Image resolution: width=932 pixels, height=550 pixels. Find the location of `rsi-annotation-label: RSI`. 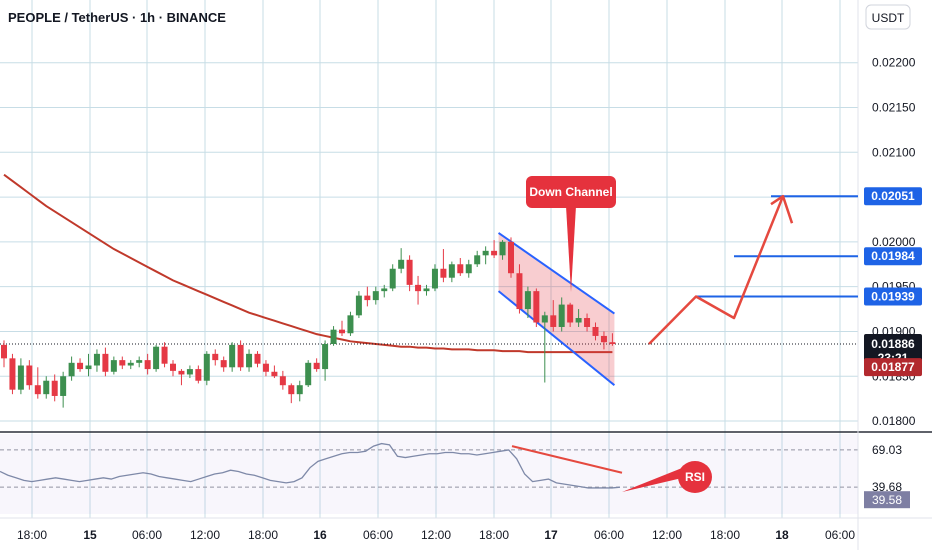

rsi-annotation-label: RSI is located at coordinates (695, 477).